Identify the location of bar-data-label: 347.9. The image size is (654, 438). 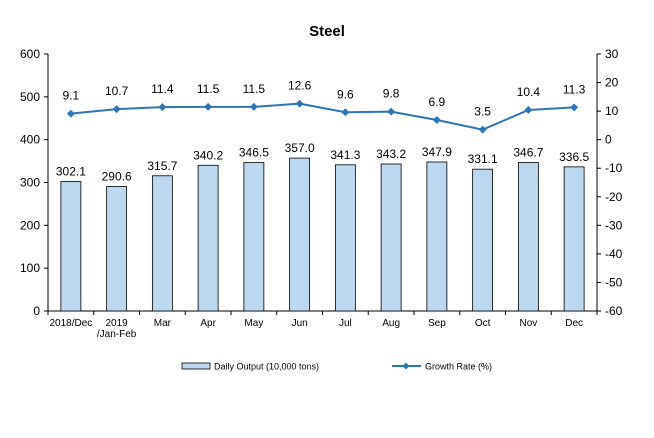
(437, 152).